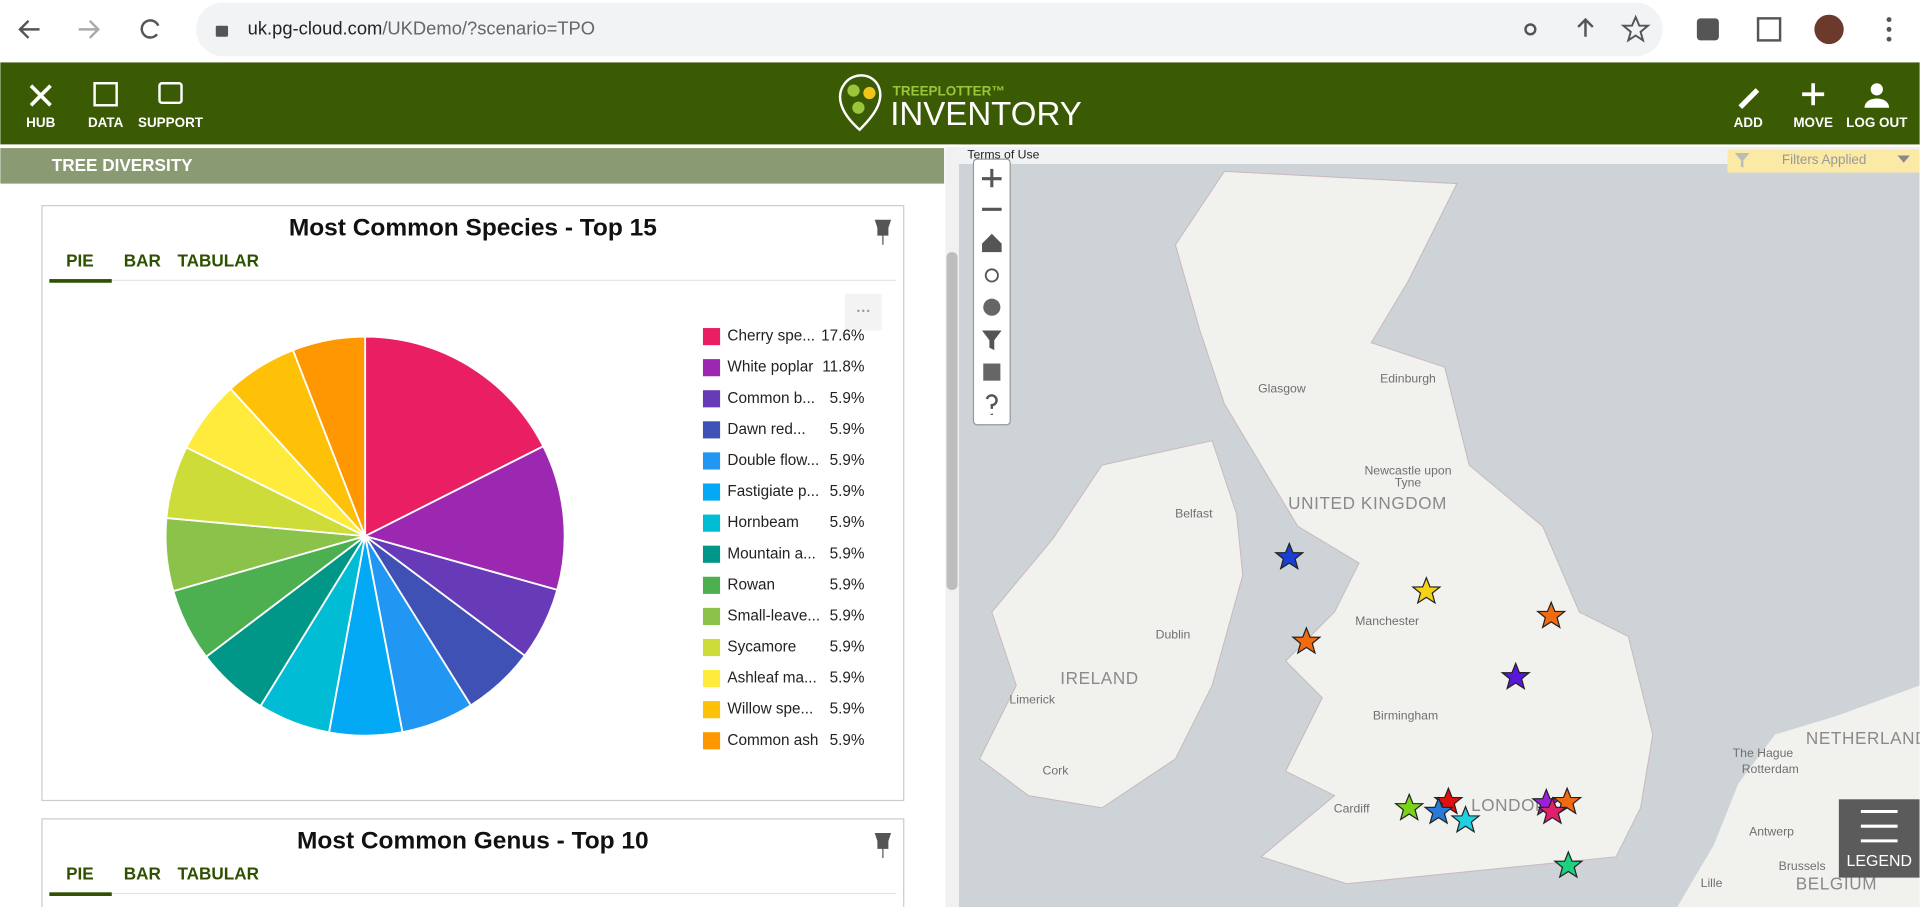 The width and height of the screenshot is (1920, 907). Describe the element at coordinates (222, 31) in the screenshot. I see `lock-icon` at that location.